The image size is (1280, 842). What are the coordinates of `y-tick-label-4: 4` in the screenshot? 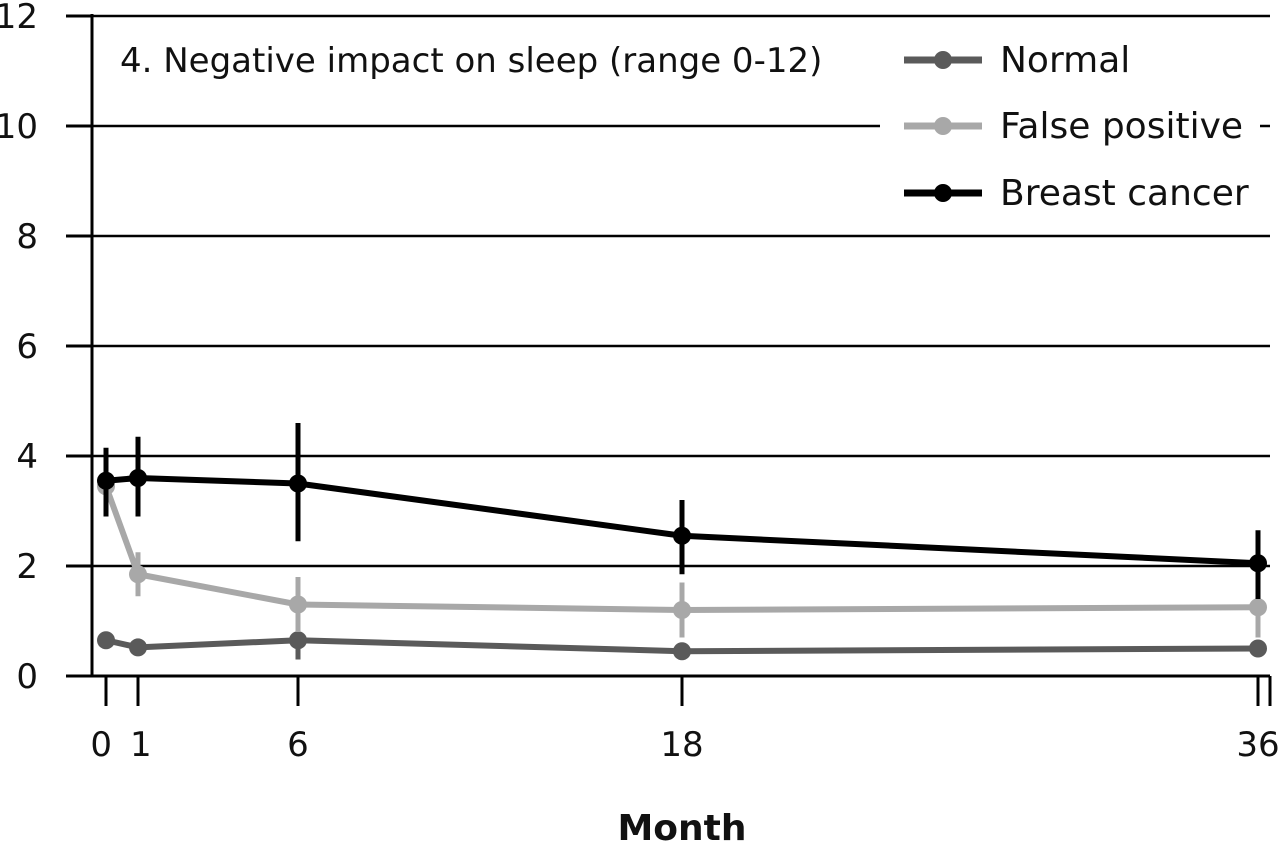 It's located at (27, 457).